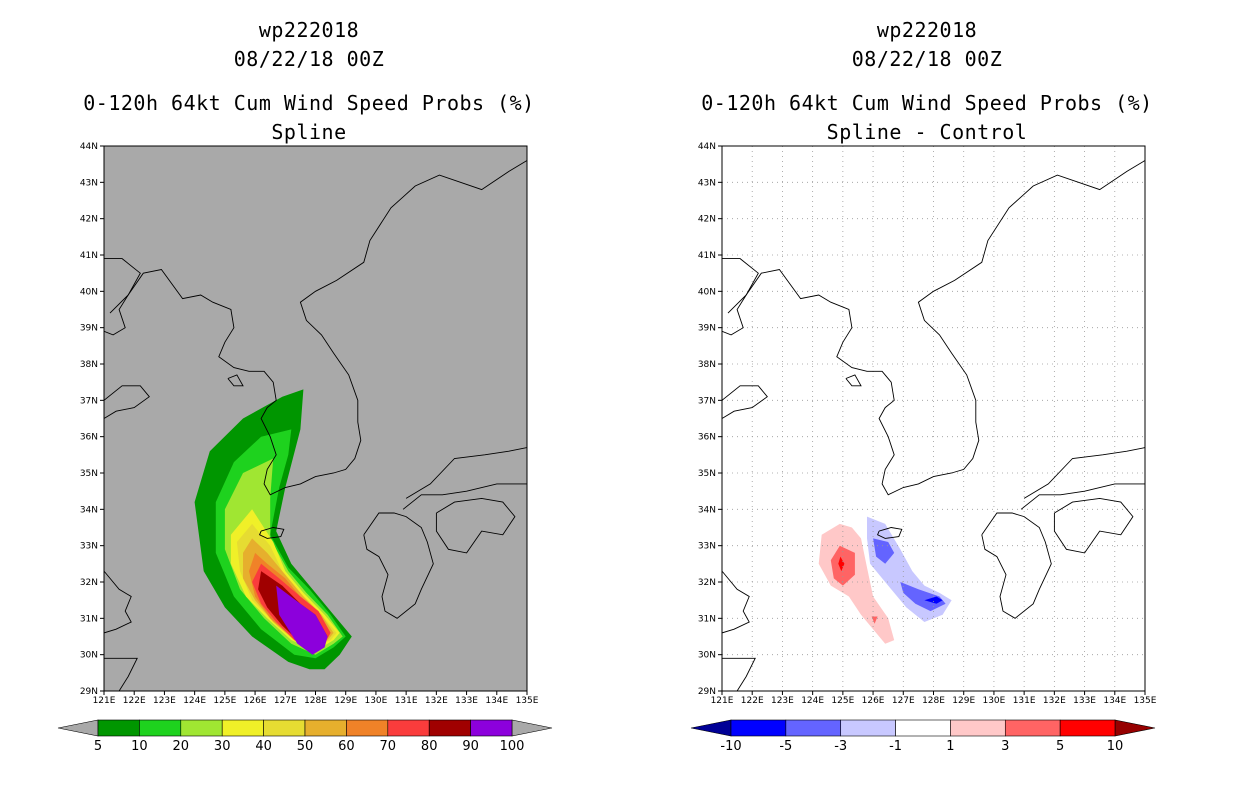 The width and height of the screenshot is (1236, 800). What do you see at coordinates (305, 736) in the screenshot?
I see `colorbar: 5 10 20 30 40 50 60 70 80 90 100` at bounding box center [305, 736].